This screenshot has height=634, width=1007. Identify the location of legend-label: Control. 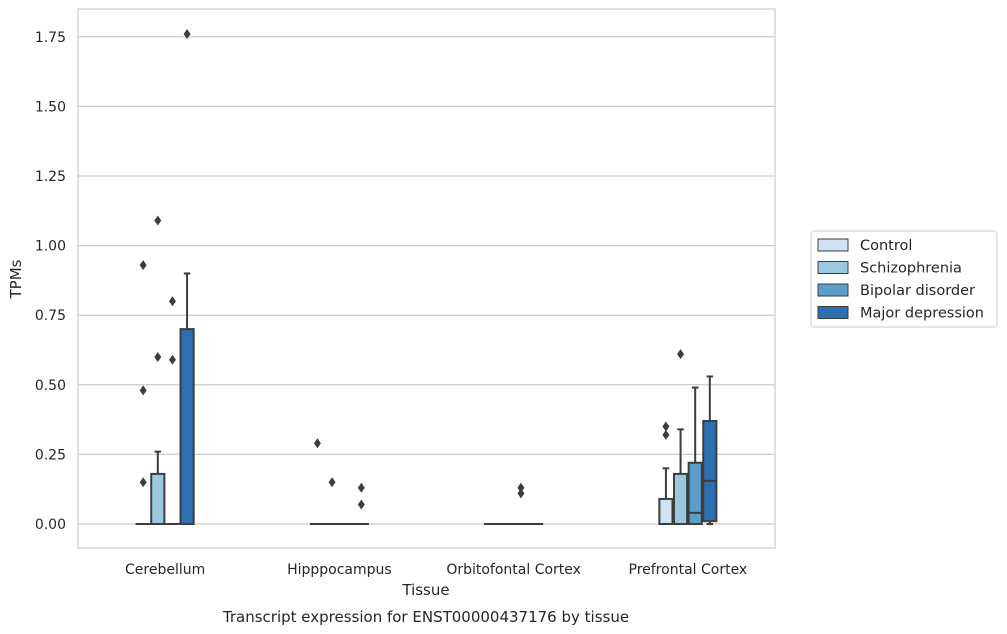
(886, 246).